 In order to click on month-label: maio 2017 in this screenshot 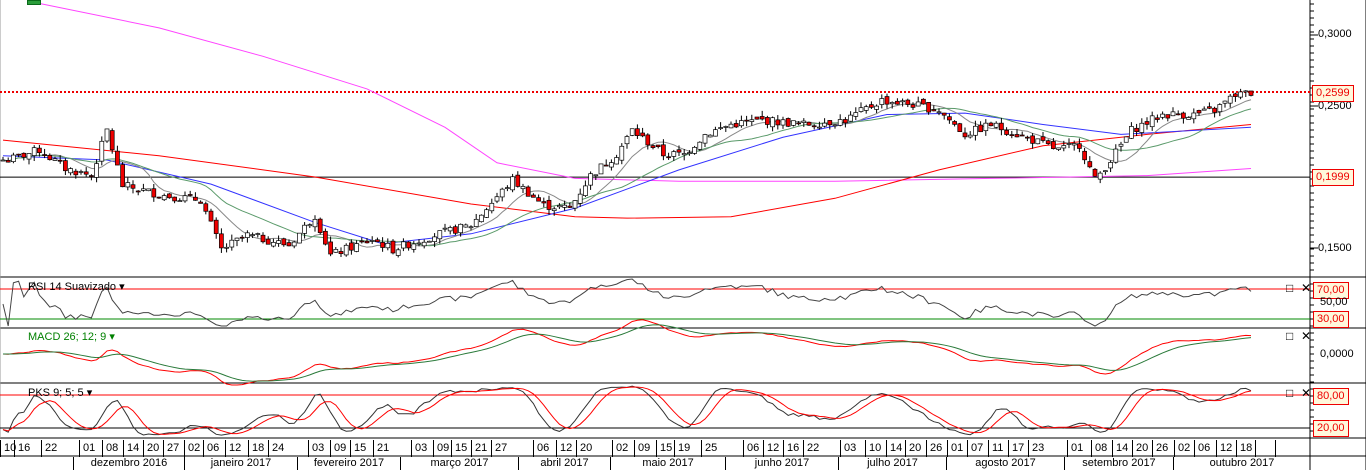, I will do `click(667, 463)`.